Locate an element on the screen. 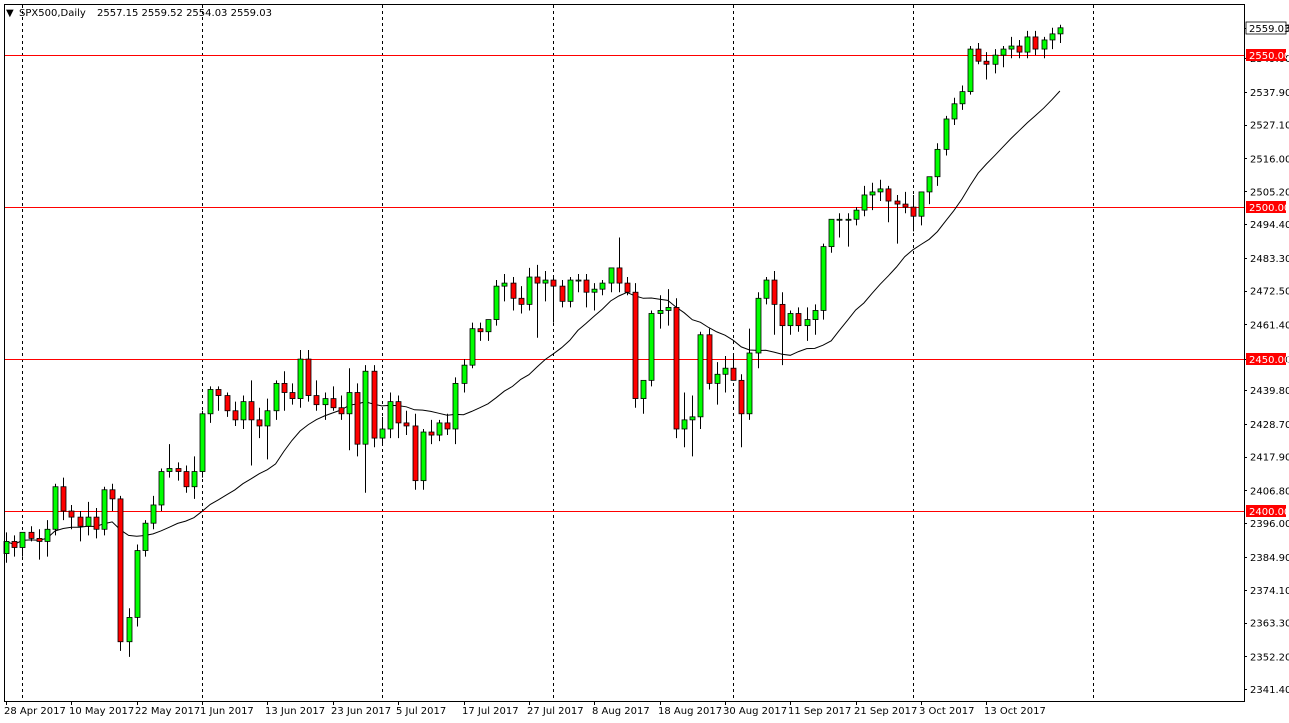  y-tick-label: 2537.90 is located at coordinates (1269, 93).